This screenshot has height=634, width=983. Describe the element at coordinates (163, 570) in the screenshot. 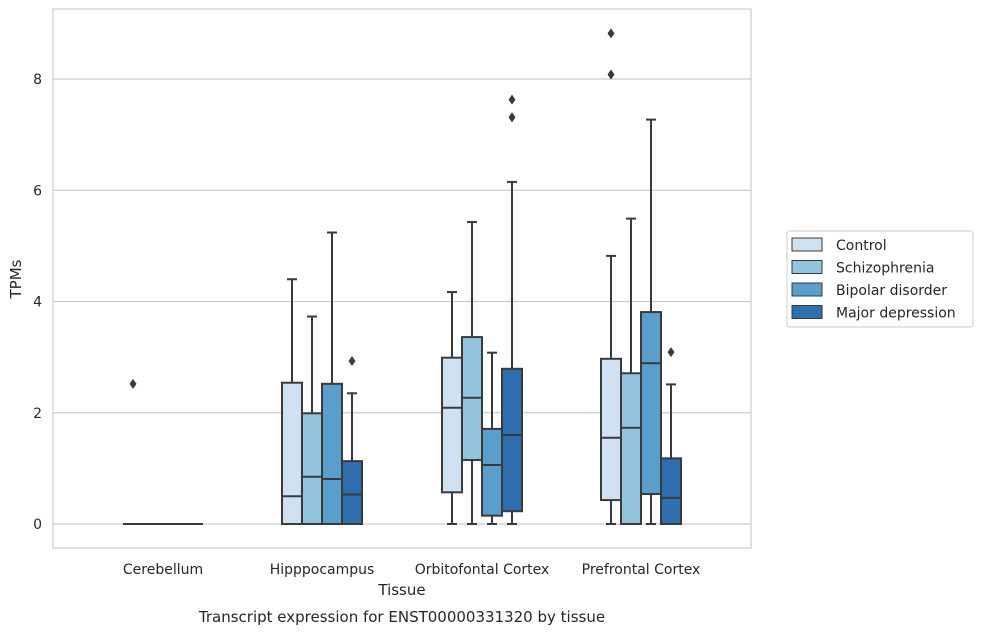

I see `x-tick-label: Cerebellum` at that location.